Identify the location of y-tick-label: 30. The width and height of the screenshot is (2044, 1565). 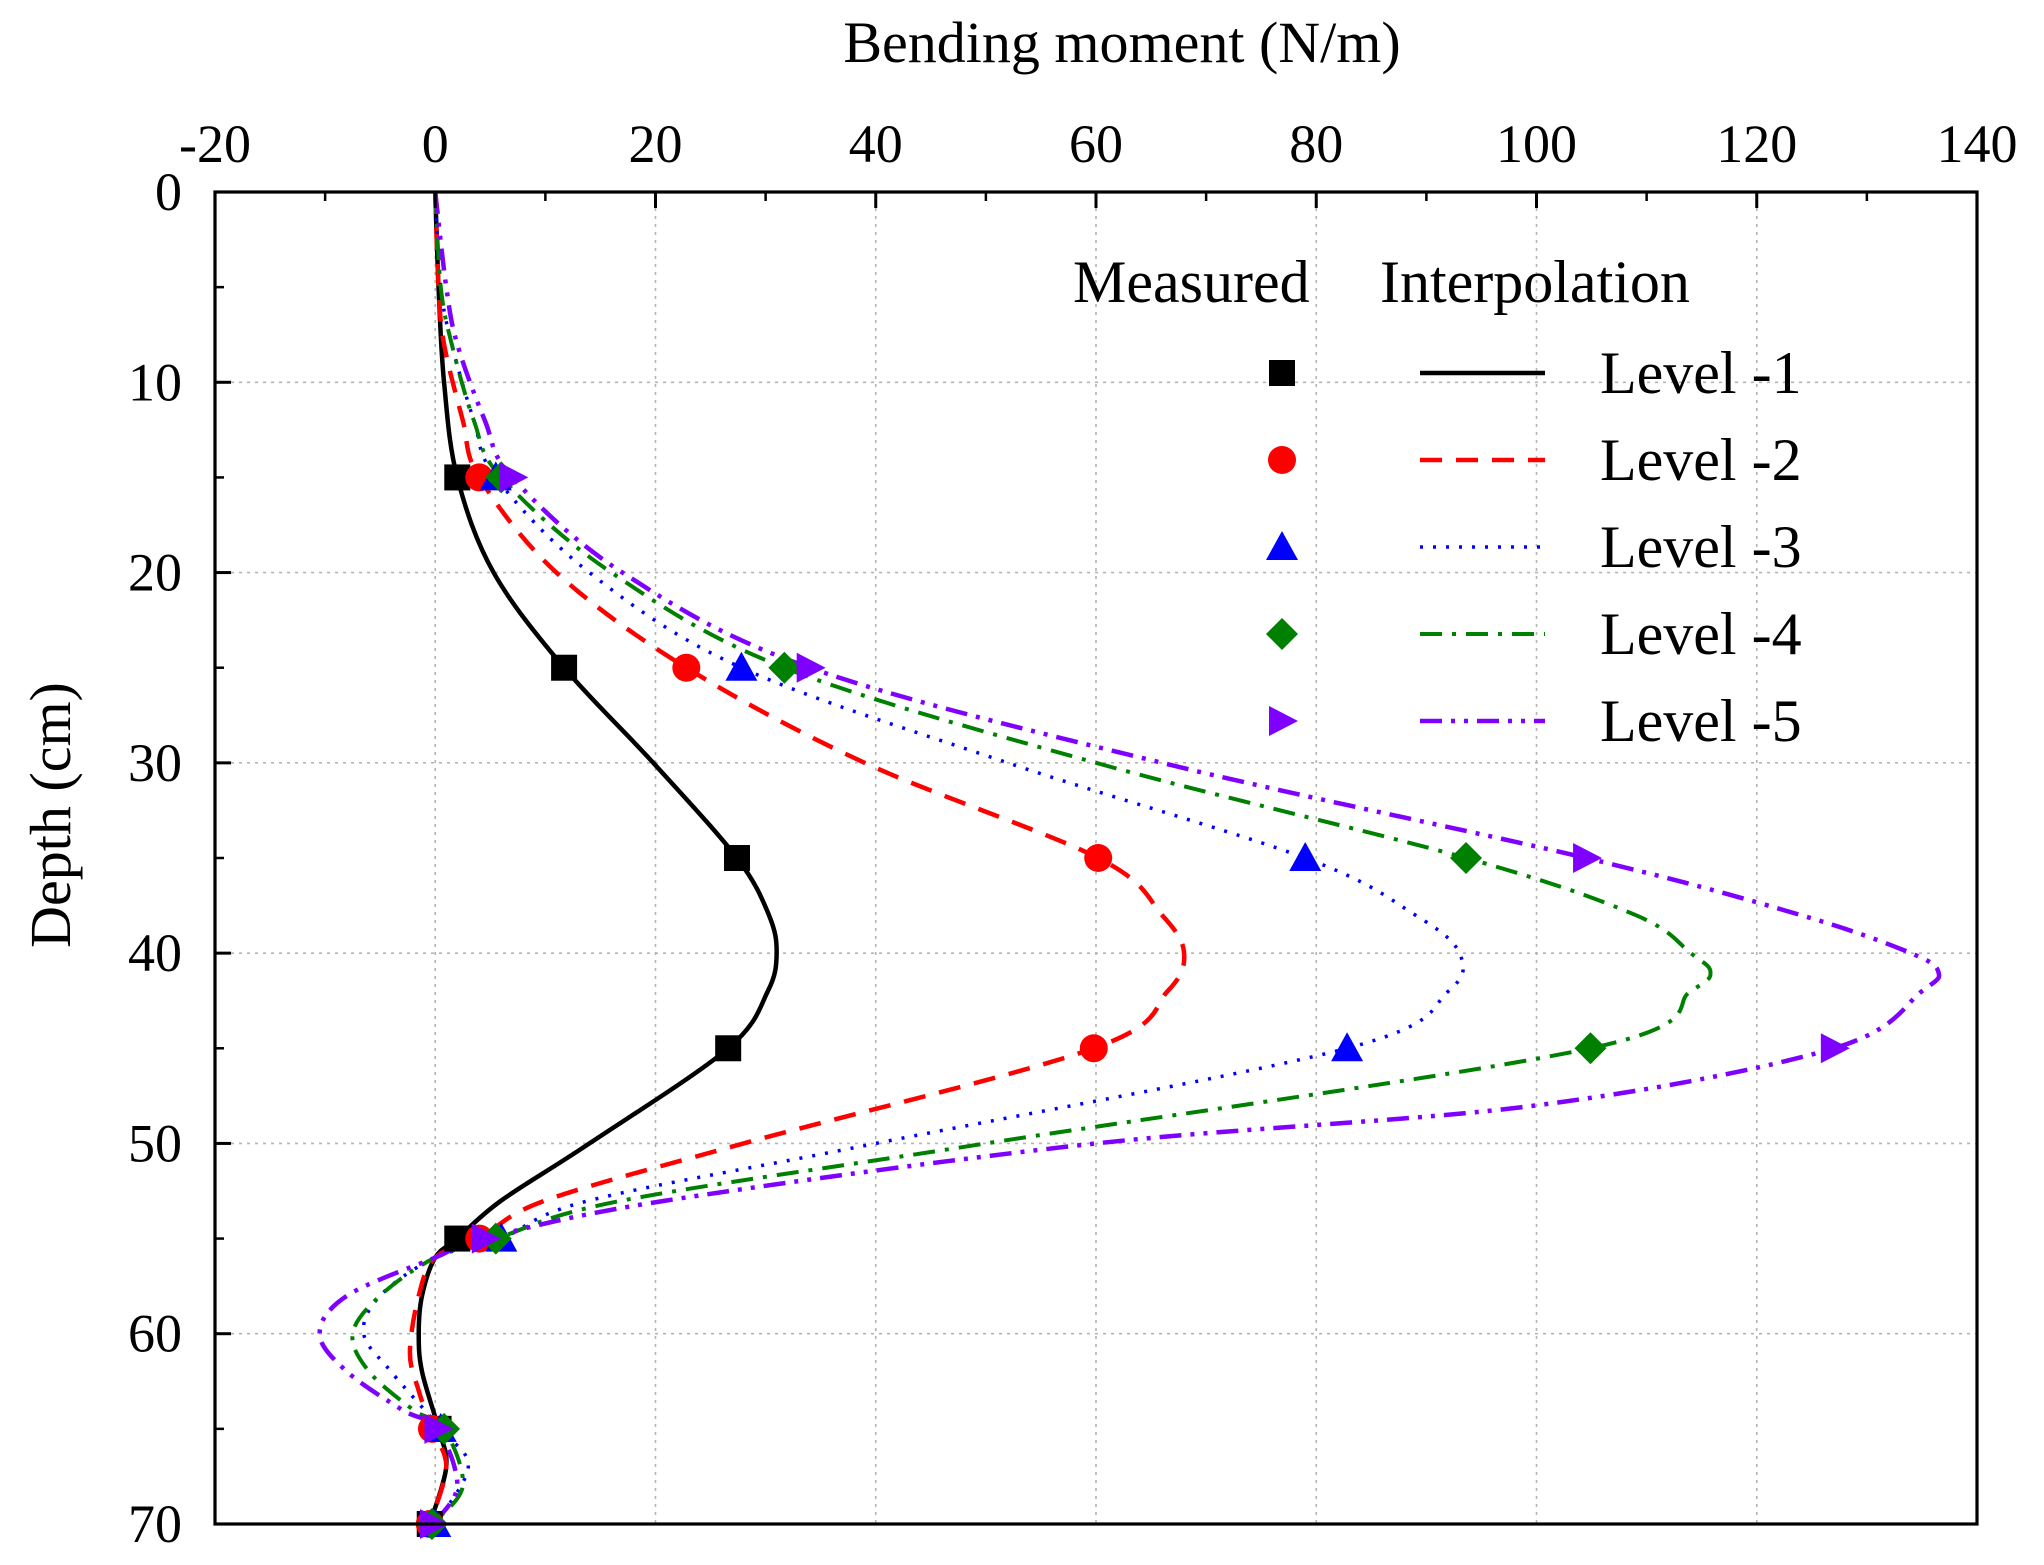
(155, 763).